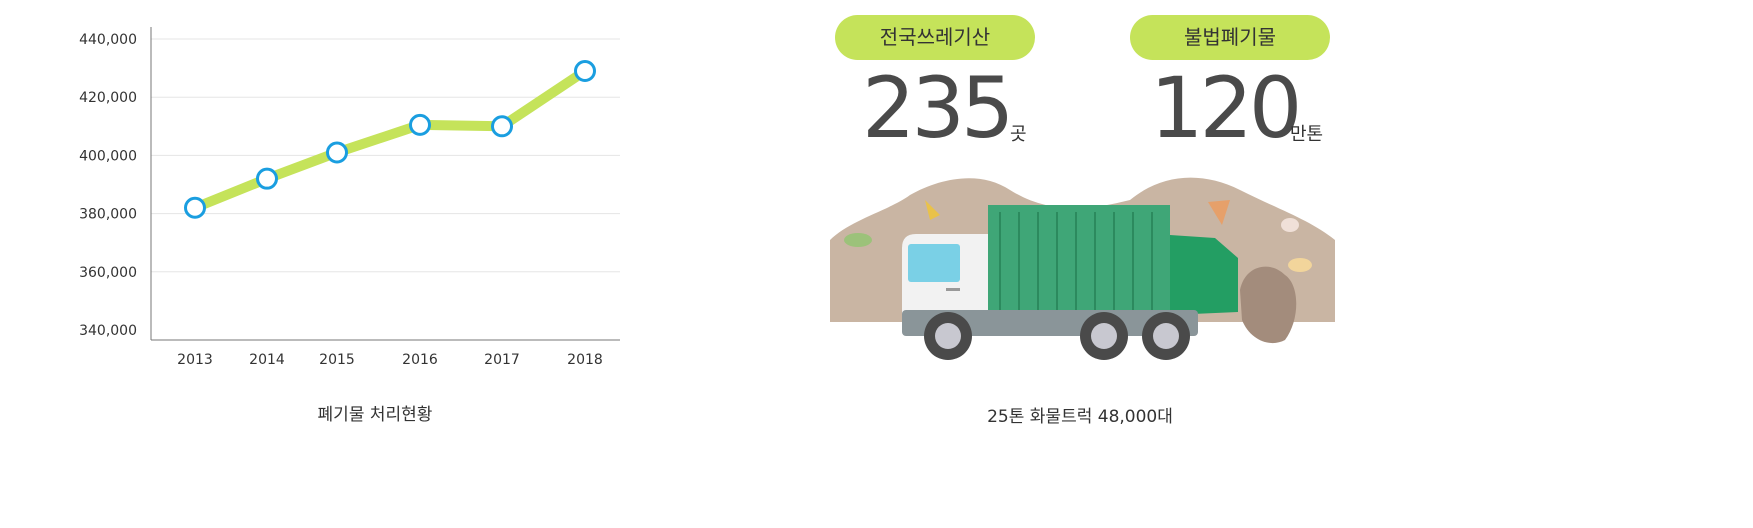 The image size is (1753, 528). I want to click on series-line, so click(390, 139).